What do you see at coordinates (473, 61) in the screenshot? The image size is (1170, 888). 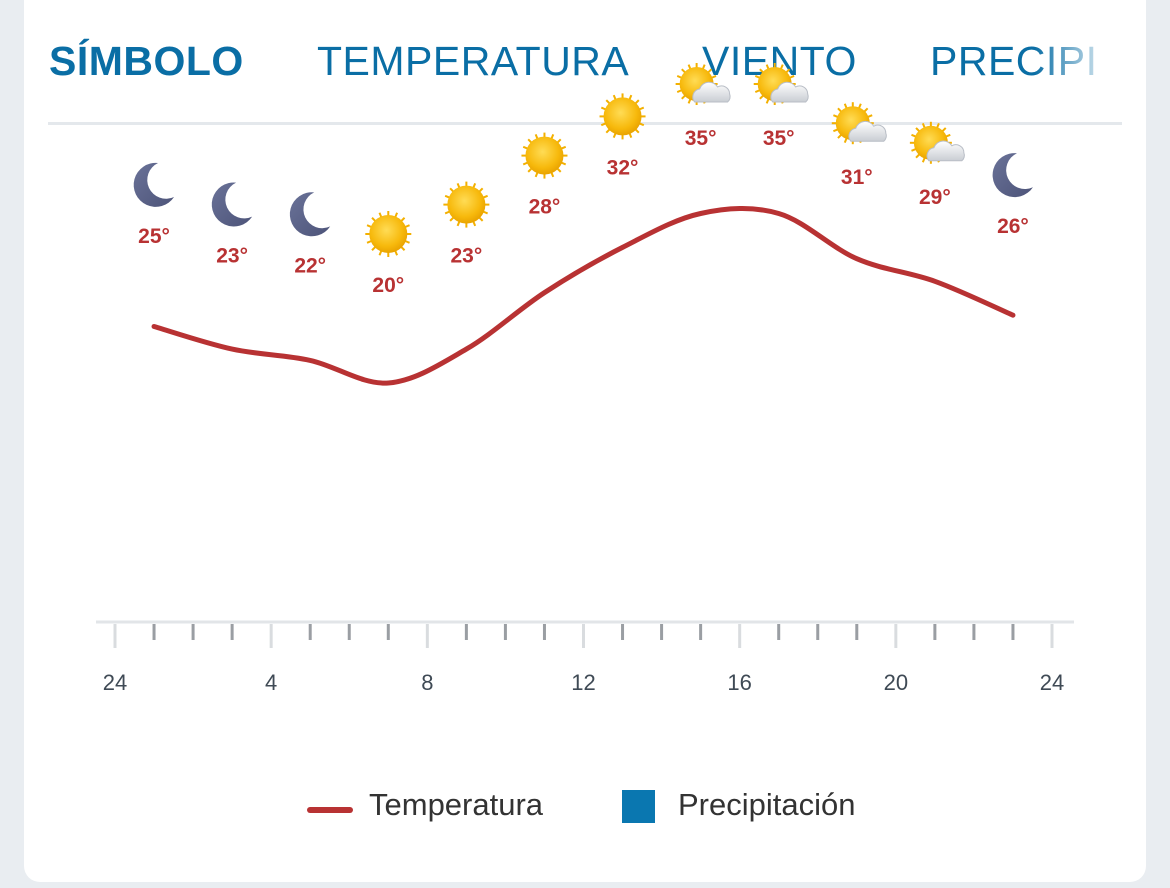 I see `tab-temperatura: TEMPERATURA` at bounding box center [473, 61].